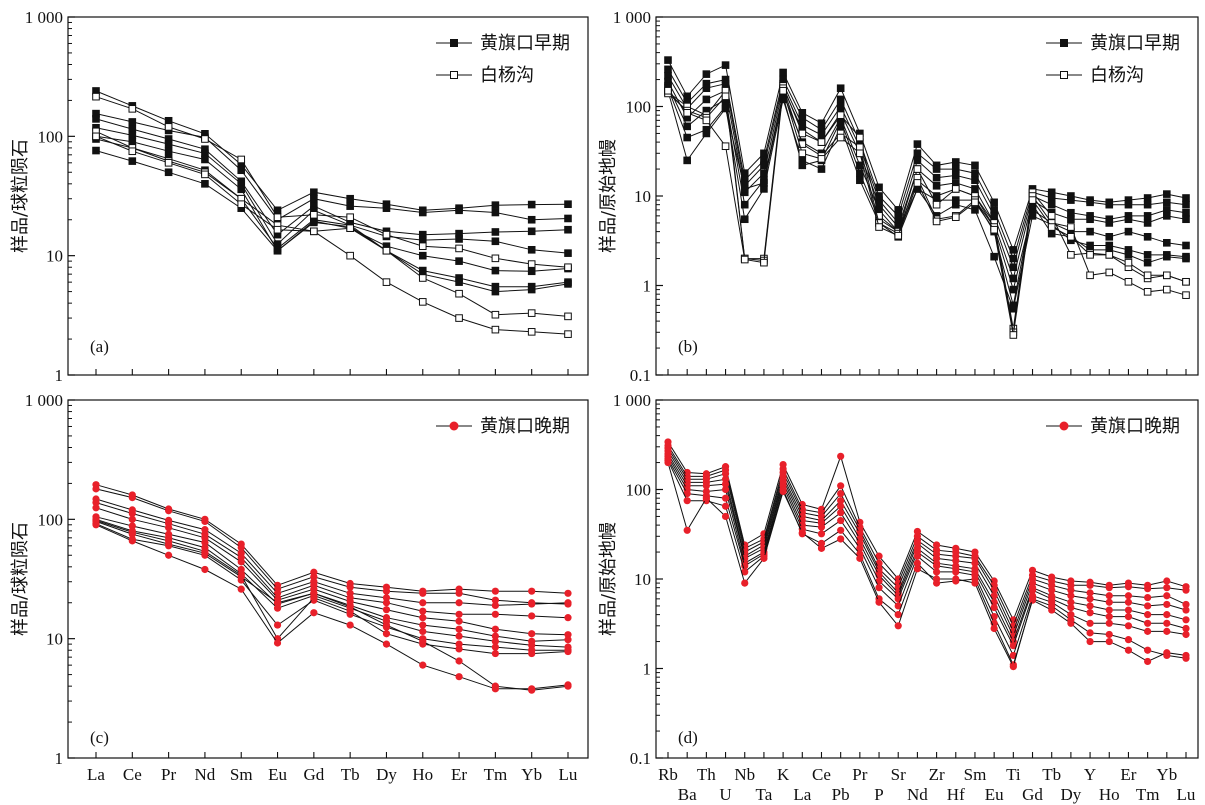  I want to click on legend-marker, so click(1064, 426).